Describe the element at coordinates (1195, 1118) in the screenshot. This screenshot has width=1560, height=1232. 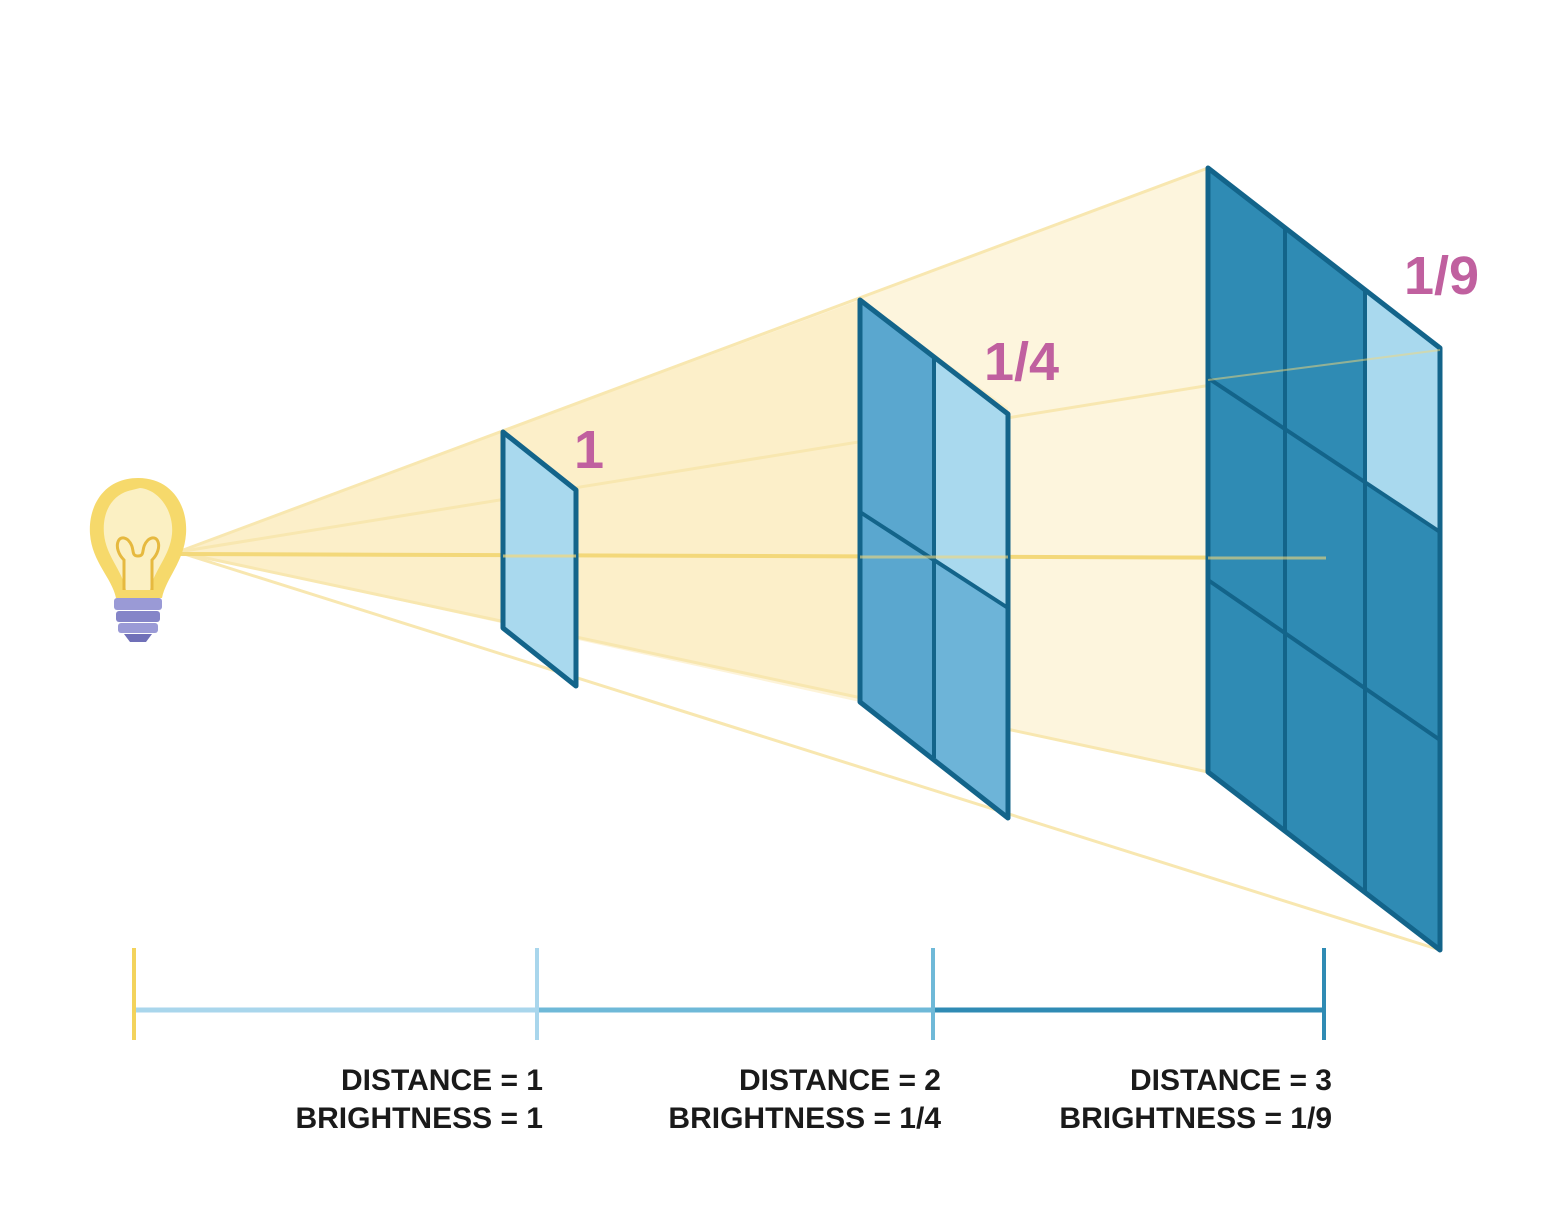
I see `caption-brightness-3: BRIGHTNESS = 1/9` at that location.